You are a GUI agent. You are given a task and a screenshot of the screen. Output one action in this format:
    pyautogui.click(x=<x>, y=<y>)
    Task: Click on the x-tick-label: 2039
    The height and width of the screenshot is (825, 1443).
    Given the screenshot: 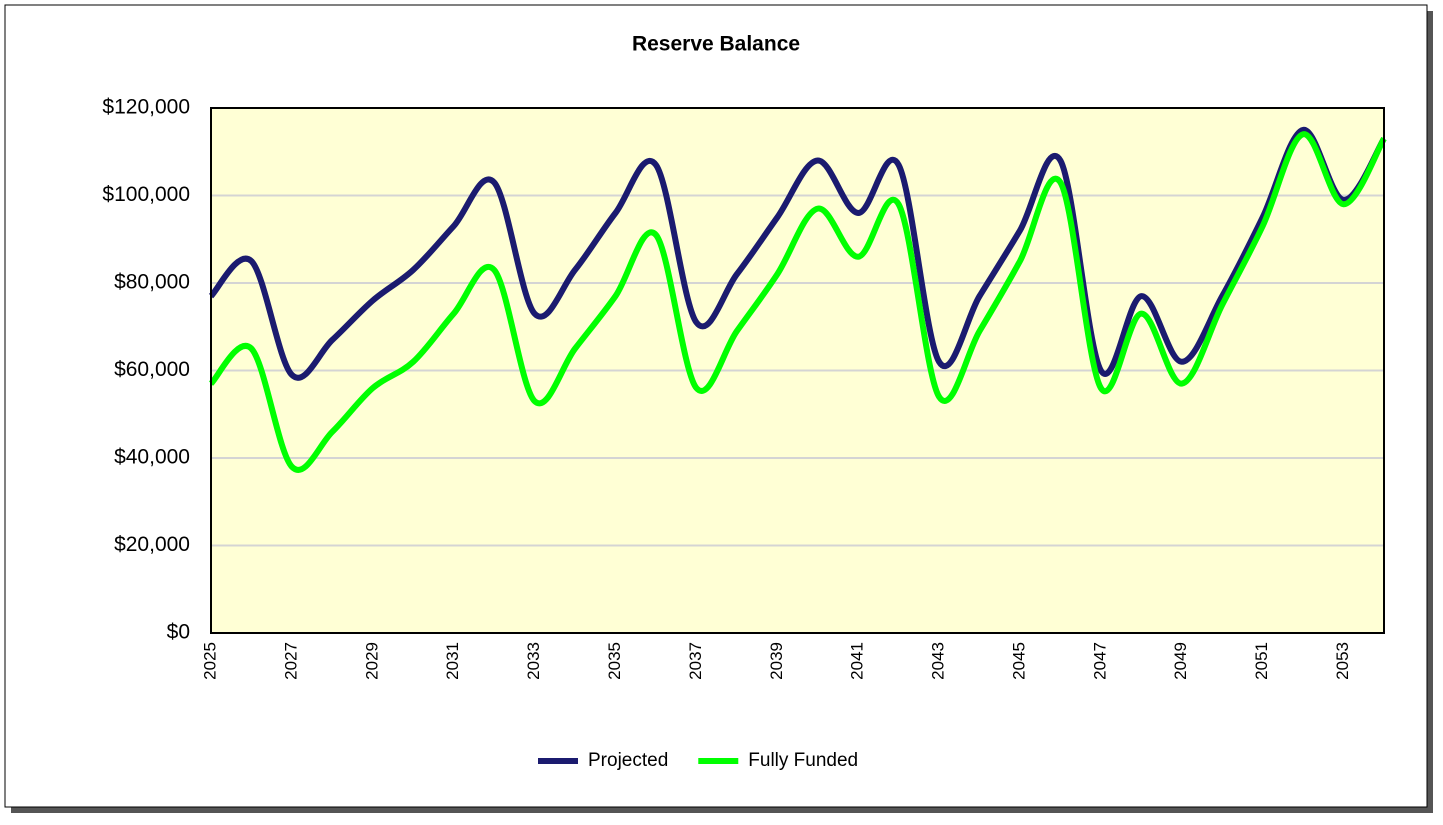 What is the action you would take?
    pyautogui.click(x=776, y=661)
    